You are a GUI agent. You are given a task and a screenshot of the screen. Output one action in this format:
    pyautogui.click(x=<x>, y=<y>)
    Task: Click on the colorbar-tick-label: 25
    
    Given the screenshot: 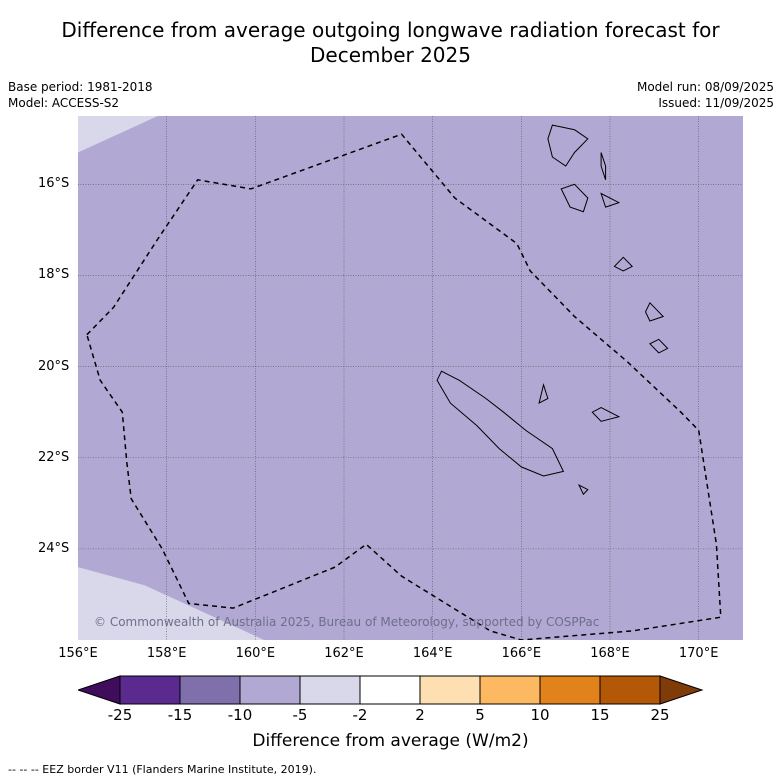 What is the action you would take?
    pyautogui.click(x=660, y=715)
    